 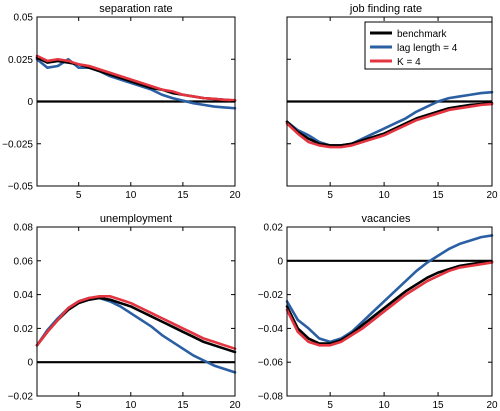 What do you see at coordinates (20, 60) in the screenshot?
I see `y-tick-label: 0.025` at bounding box center [20, 60].